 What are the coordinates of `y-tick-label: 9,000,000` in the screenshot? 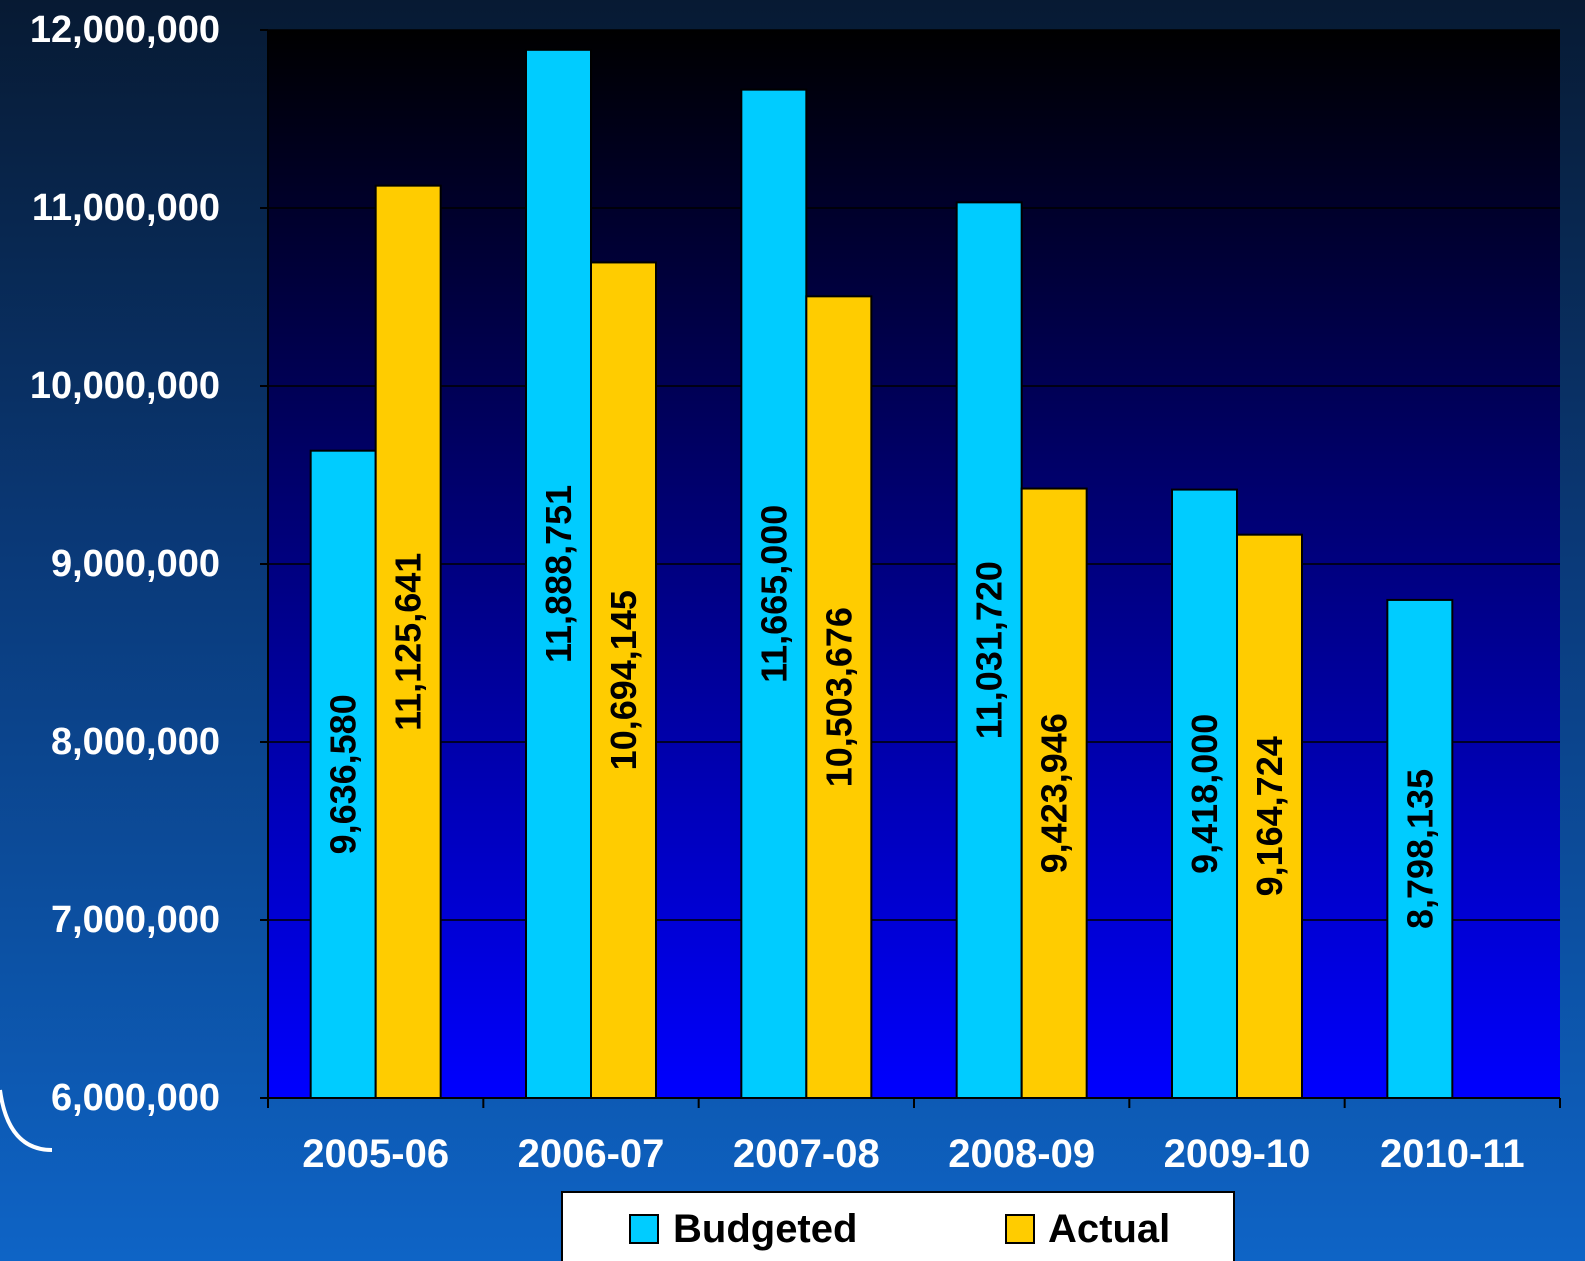 It's located at (135, 564).